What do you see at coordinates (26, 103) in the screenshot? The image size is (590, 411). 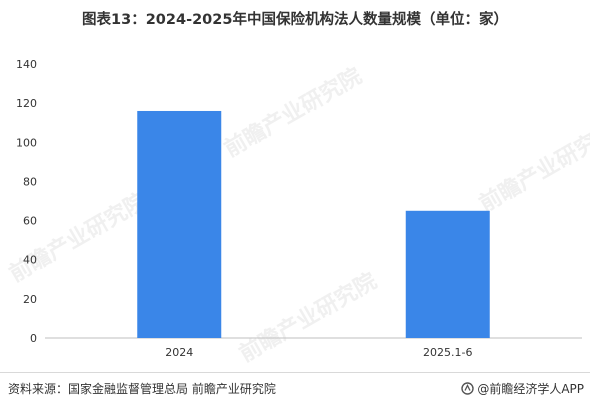 I see `y-tick-label: 120` at bounding box center [26, 103].